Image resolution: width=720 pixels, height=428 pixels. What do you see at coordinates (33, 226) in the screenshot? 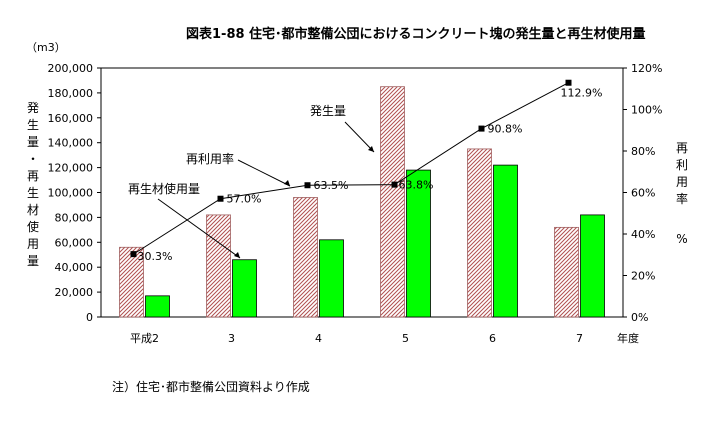
I see `left-axis-label-char: 使` at bounding box center [33, 226].